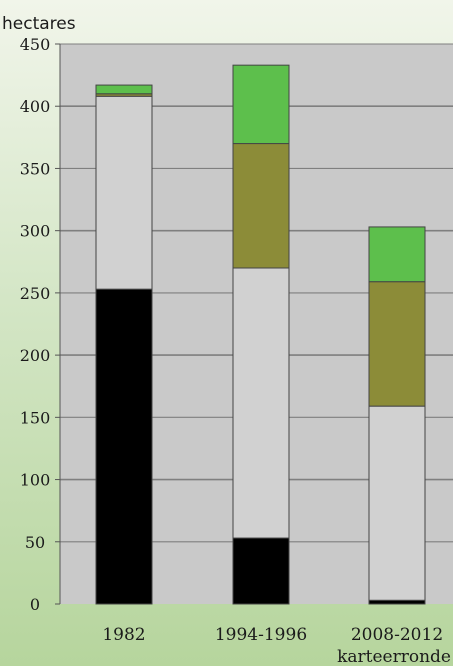  What do you see at coordinates (261, 403) in the screenshot?
I see `bar-segment-2-1994-1996` at bounding box center [261, 403].